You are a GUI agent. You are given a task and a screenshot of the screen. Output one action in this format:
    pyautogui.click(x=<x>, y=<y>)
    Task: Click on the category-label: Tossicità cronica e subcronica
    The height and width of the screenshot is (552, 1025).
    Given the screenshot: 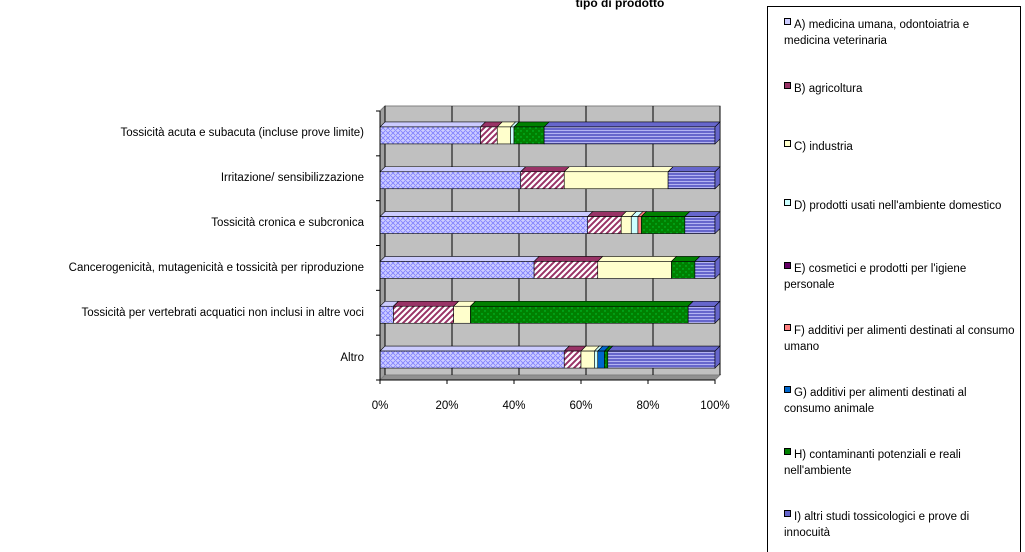 What is the action you would take?
    pyautogui.click(x=287, y=223)
    